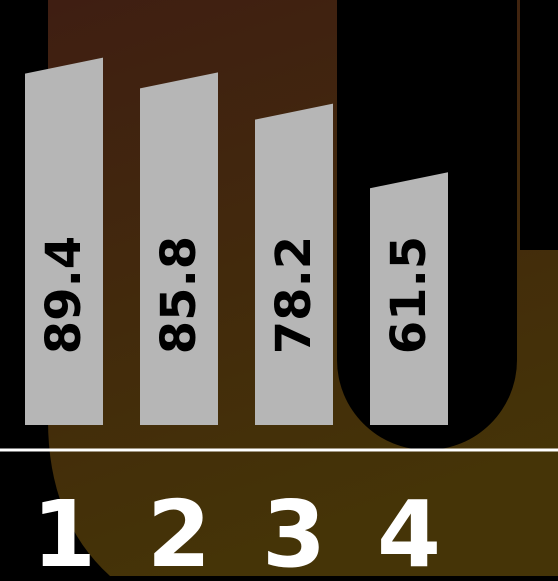  I want to click on category-label: 4, so click(409, 528).